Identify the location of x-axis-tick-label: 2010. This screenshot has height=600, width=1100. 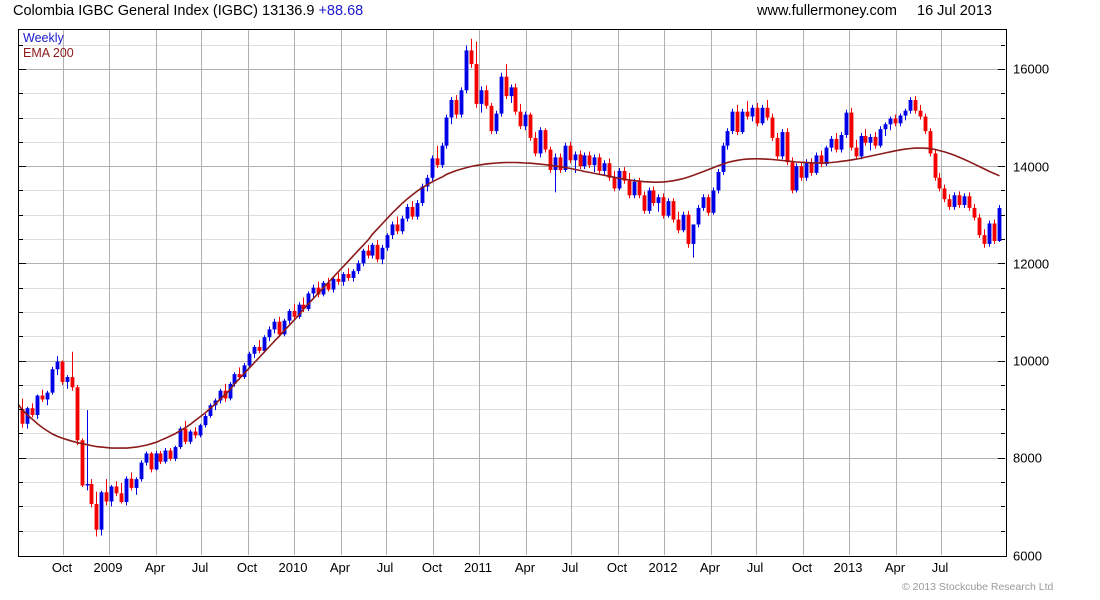
(293, 567).